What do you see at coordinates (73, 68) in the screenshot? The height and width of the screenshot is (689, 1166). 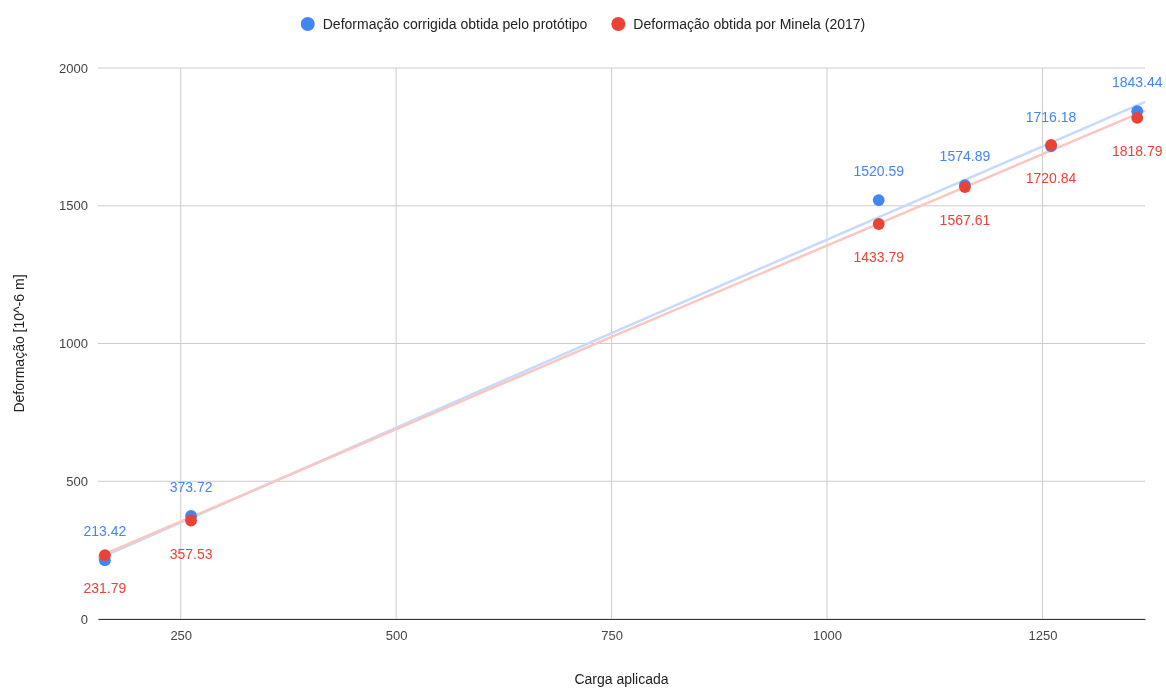 I see `y-tick-label: 2000` at bounding box center [73, 68].